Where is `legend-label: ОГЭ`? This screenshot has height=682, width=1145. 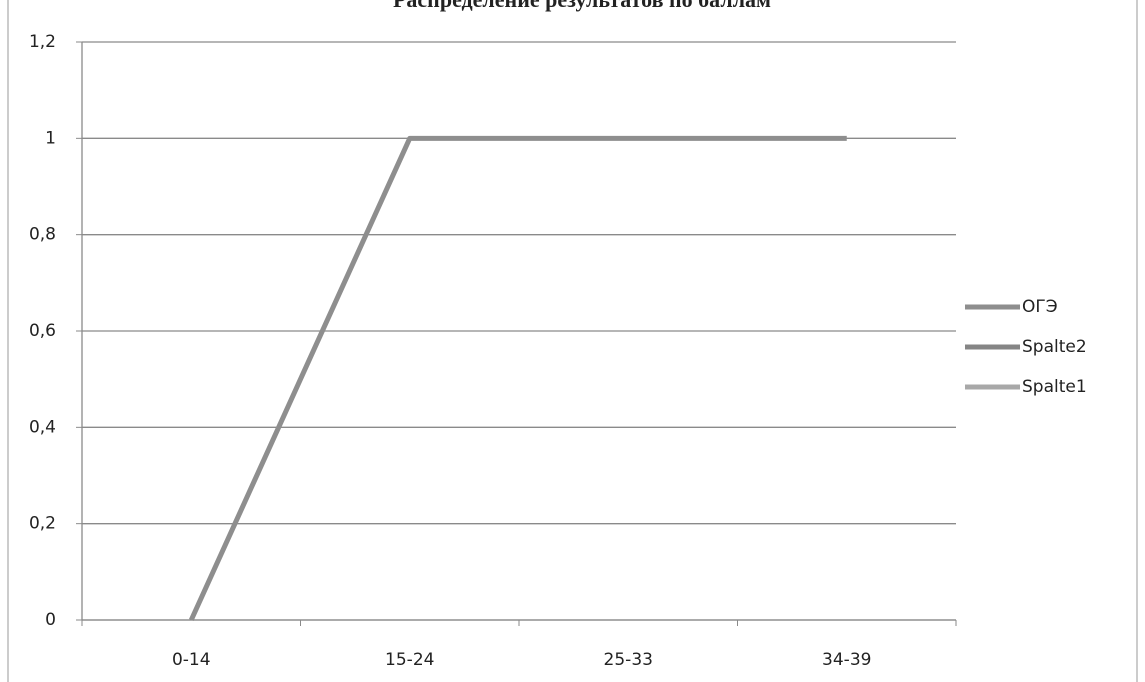
legend-label: ОГЭ is located at coordinates (1040, 307).